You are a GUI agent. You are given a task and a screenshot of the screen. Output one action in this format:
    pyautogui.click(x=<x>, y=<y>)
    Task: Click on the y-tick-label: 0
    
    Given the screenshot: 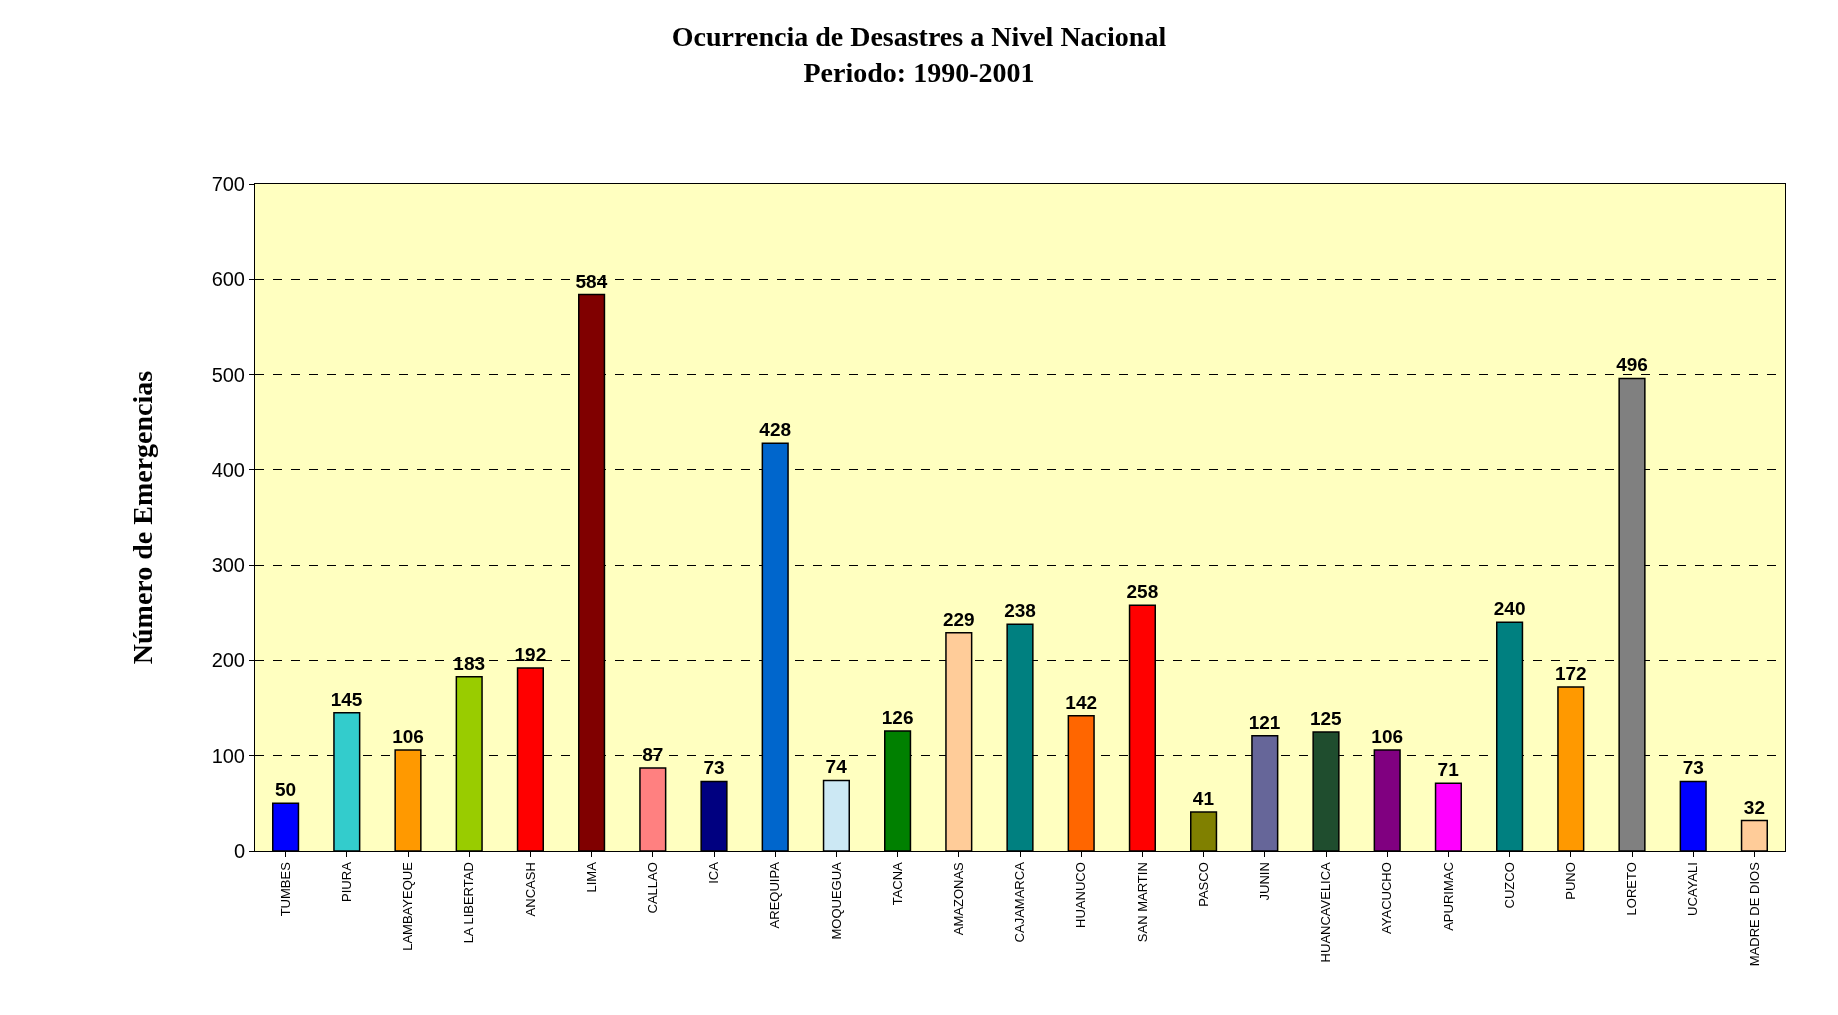 What is the action you would take?
    pyautogui.click(x=239, y=851)
    